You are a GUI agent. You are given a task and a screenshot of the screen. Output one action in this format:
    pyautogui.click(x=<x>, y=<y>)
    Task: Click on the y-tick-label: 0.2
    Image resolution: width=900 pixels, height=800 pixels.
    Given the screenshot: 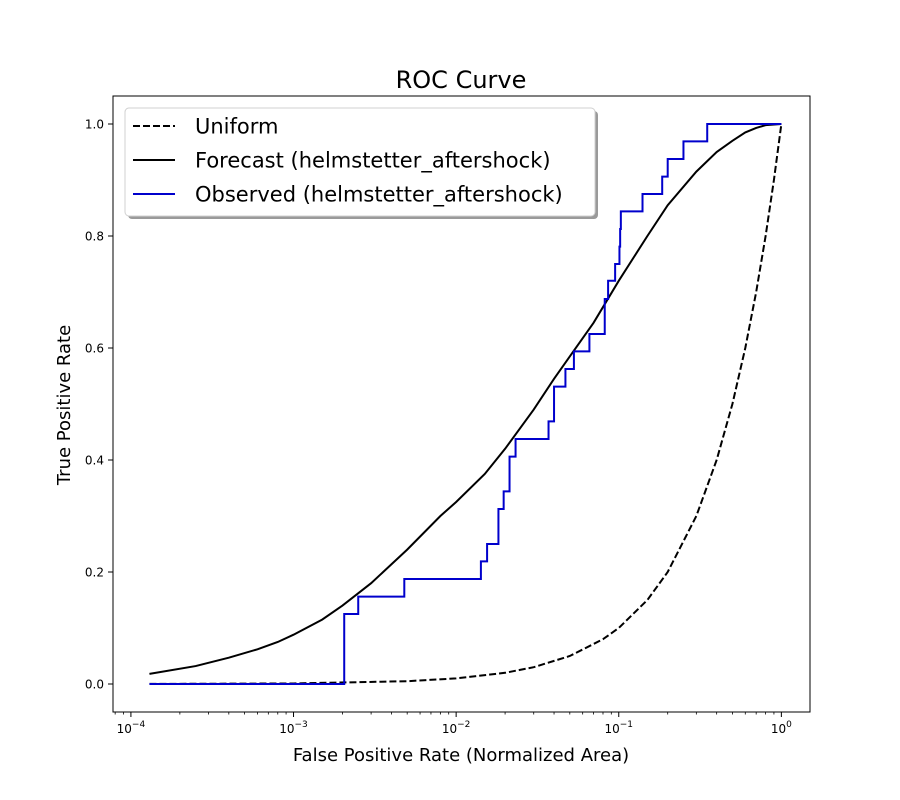 What is the action you would take?
    pyautogui.click(x=94, y=573)
    